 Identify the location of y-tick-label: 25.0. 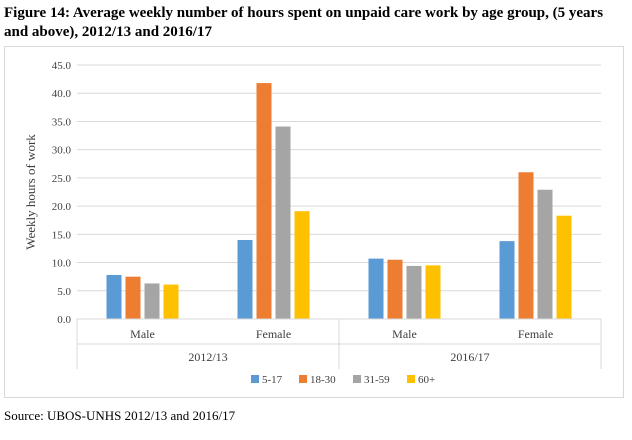
(62, 179).